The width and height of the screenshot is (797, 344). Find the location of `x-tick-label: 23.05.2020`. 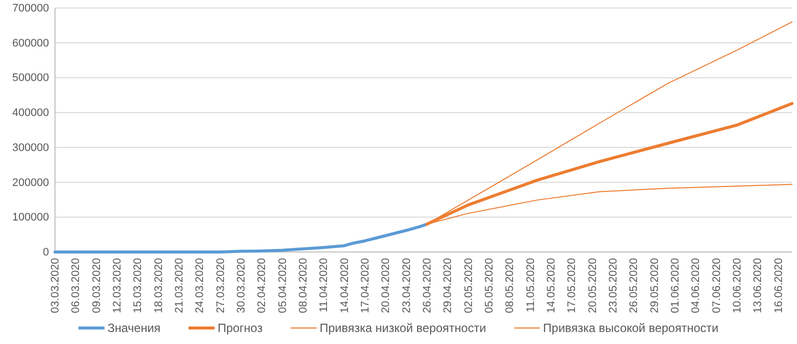

x-tick-label: 23.05.2020 is located at coordinates (613, 286).